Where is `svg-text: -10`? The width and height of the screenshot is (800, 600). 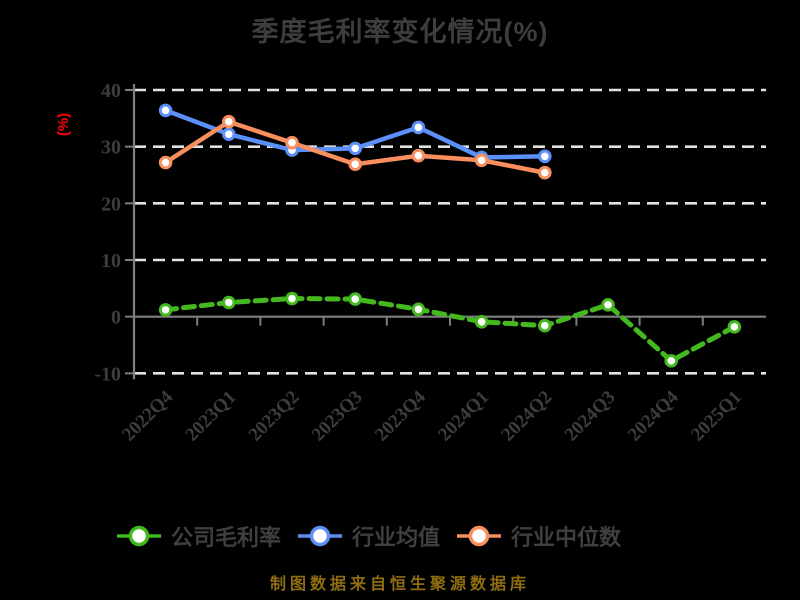 svg-text: -10 is located at coordinates (107, 374).